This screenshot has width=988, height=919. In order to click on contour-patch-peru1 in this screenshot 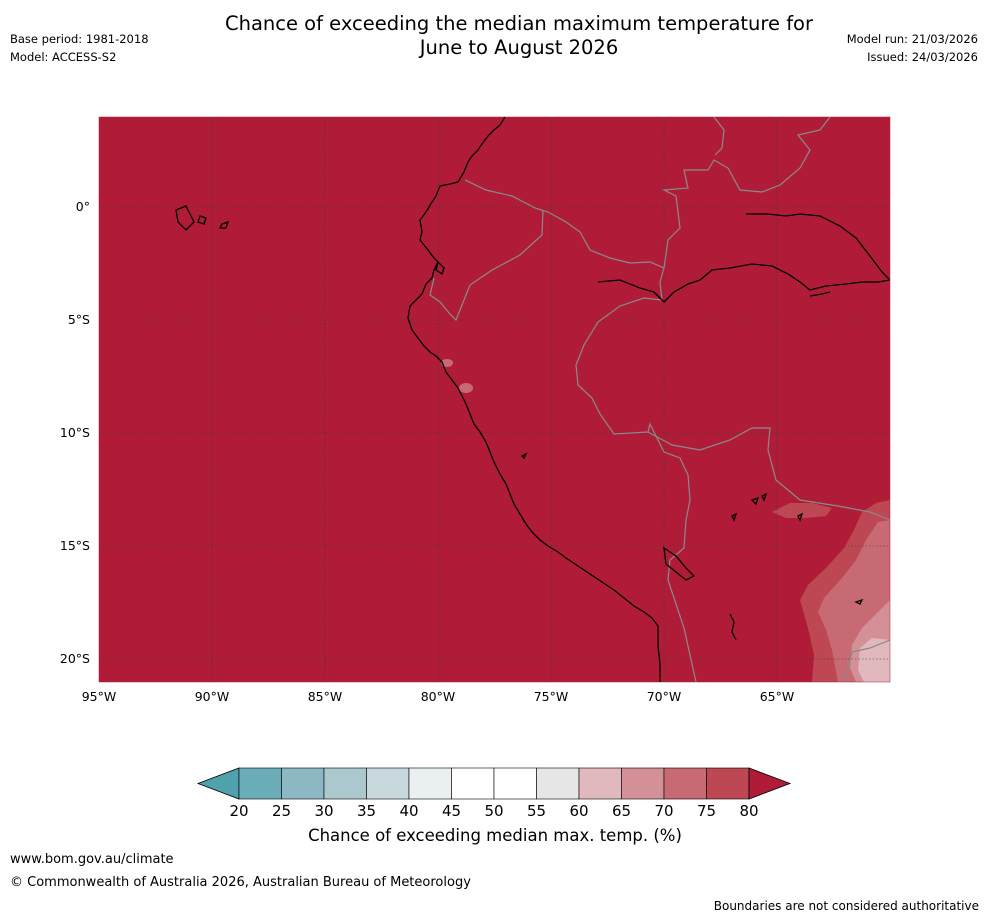, I will do `click(447, 363)`.